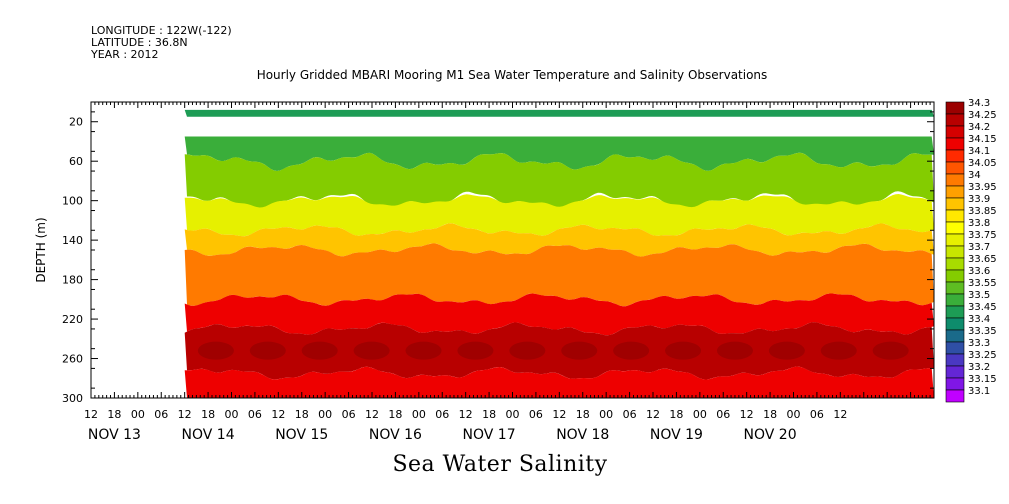  Describe the element at coordinates (41, 249) in the screenshot. I see `y-axis-label: DEPTH (m)` at that location.